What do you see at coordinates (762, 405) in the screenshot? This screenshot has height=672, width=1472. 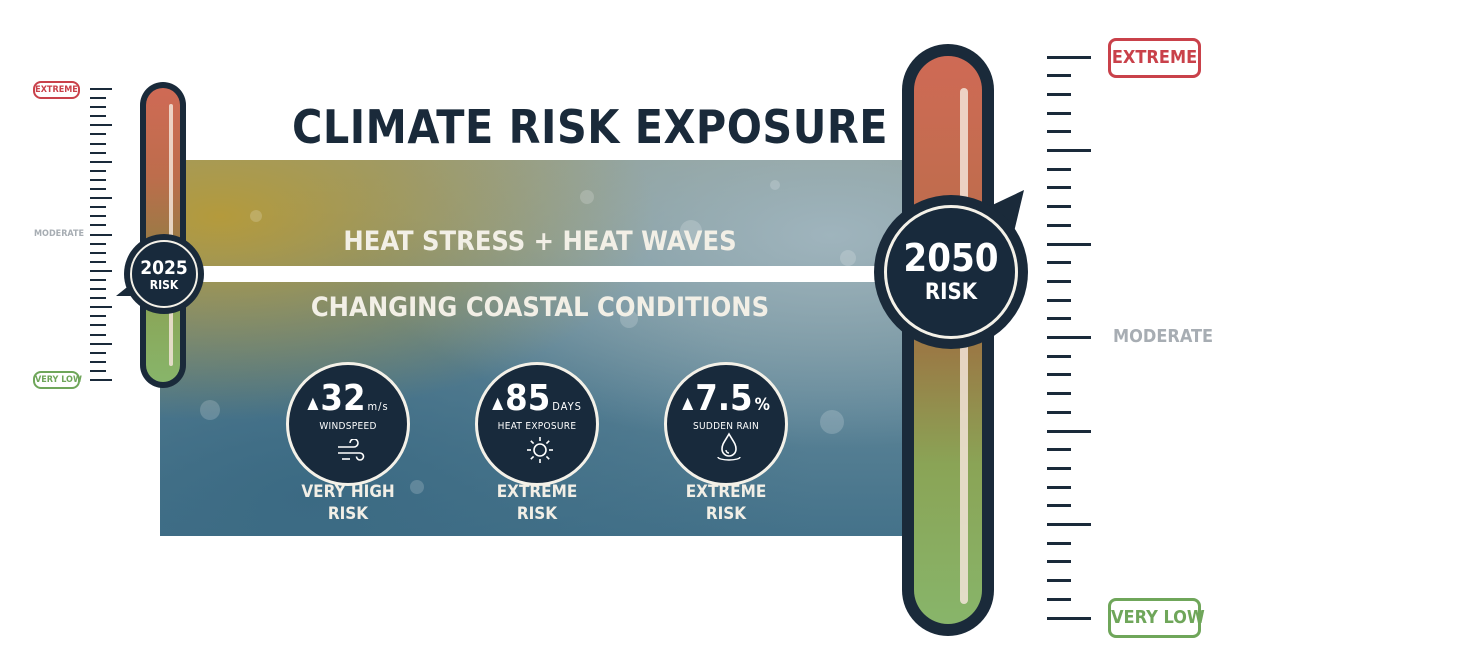 I see `sudden-rain-unit: %` at bounding box center [762, 405].